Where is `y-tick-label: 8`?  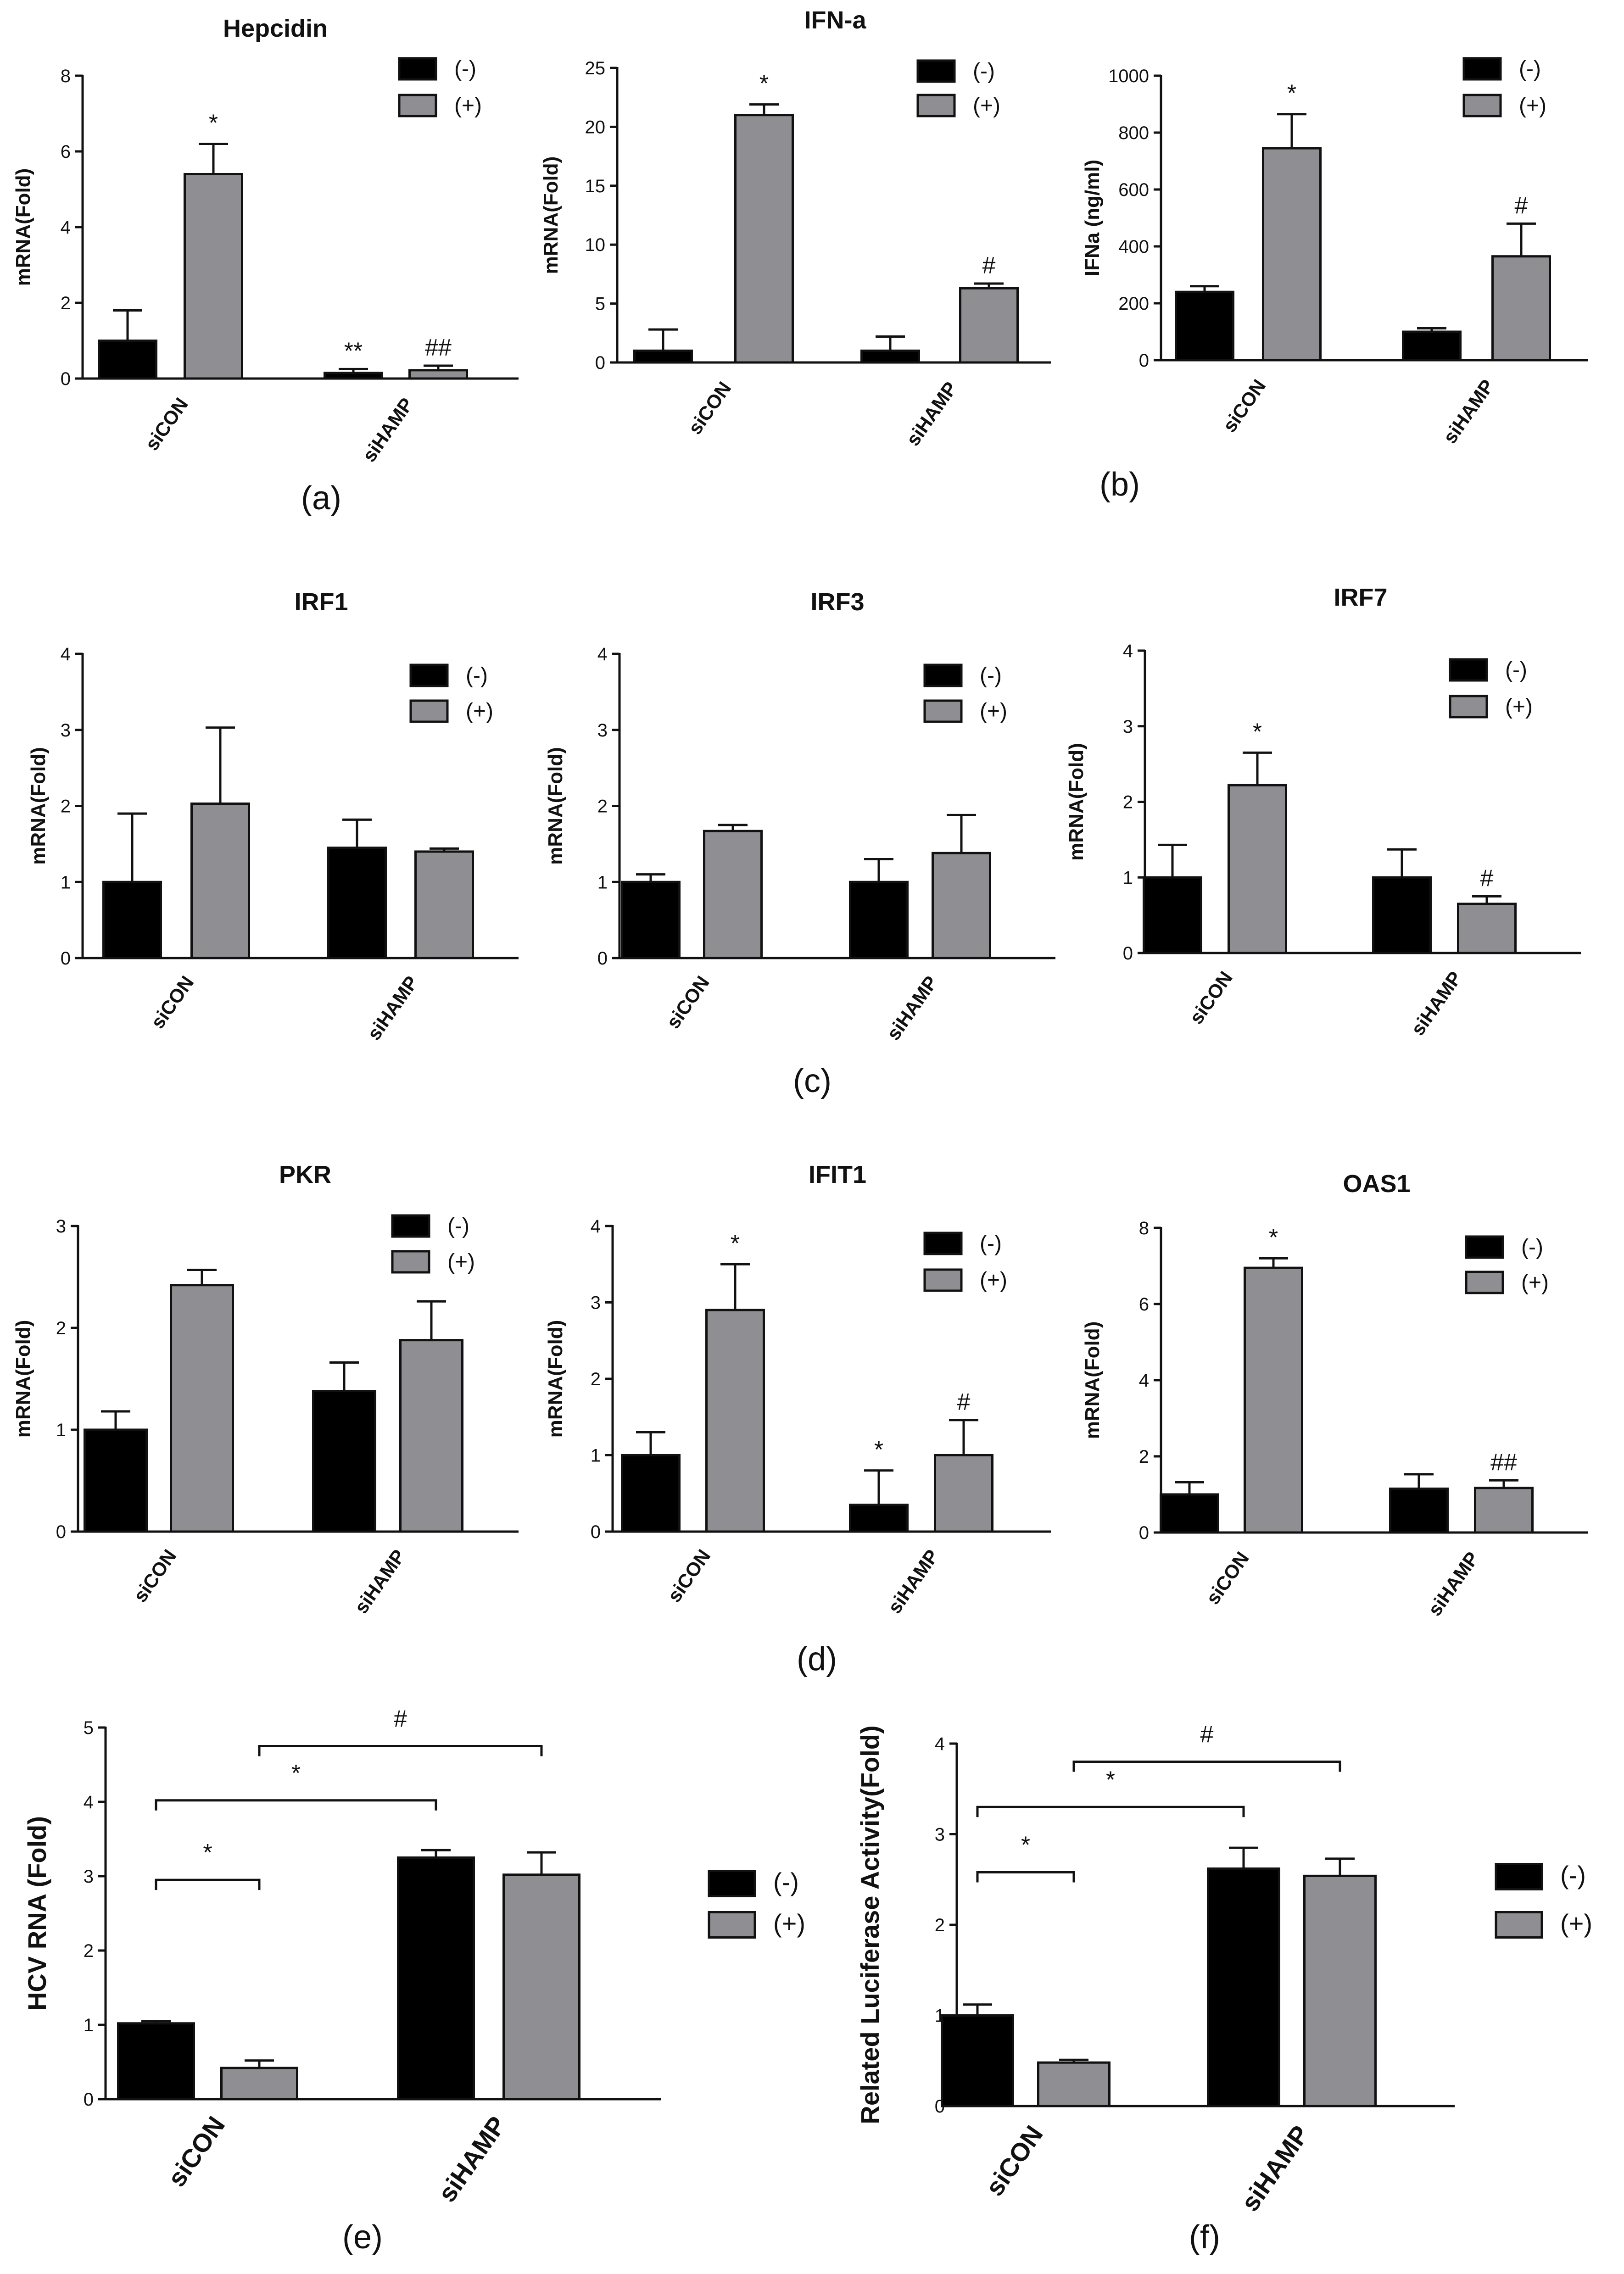
y-tick-label: 8 is located at coordinates (1144, 1228).